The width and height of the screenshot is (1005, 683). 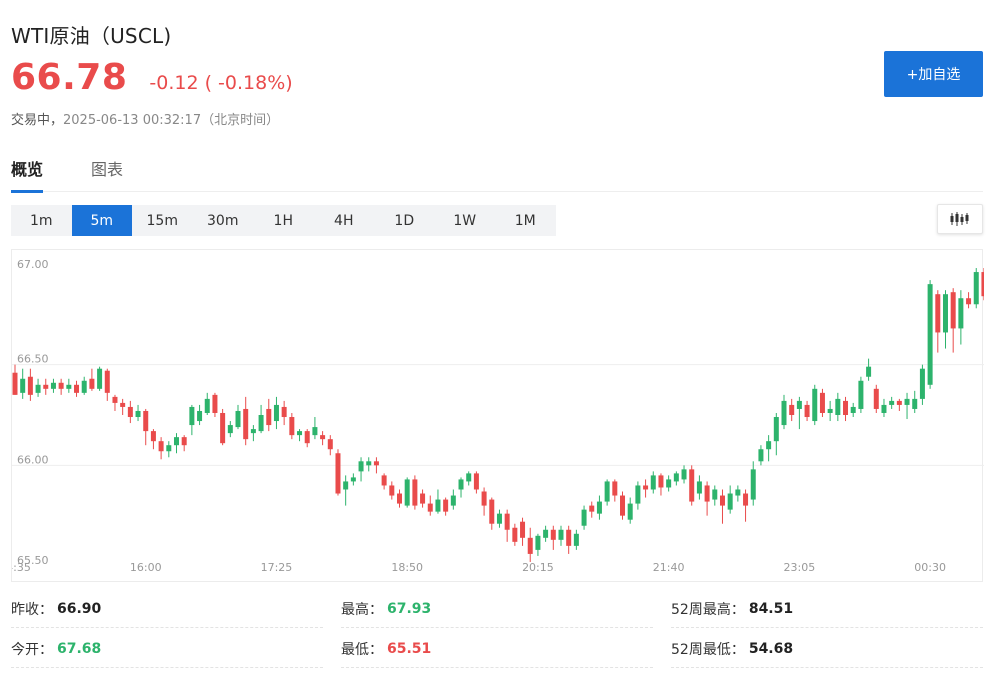 What do you see at coordinates (167, 649) in the screenshot?
I see `stat-open: 今开： 67.68` at bounding box center [167, 649].